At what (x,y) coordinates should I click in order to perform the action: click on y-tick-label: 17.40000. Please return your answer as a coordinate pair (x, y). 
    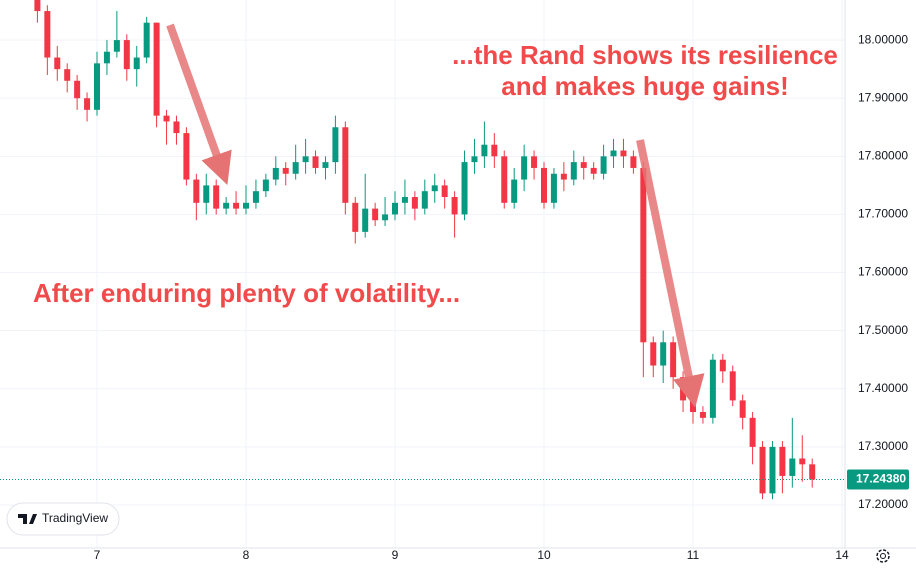
    Looking at the image, I should click on (883, 388).